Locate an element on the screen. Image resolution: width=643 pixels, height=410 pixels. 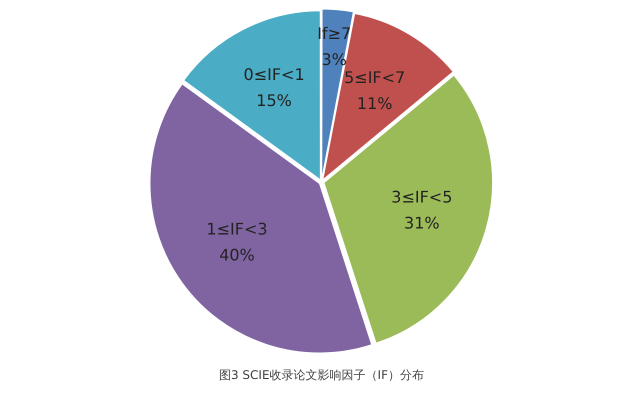
slice-label: 3≤IF<5 is located at coordinates (421, 196).